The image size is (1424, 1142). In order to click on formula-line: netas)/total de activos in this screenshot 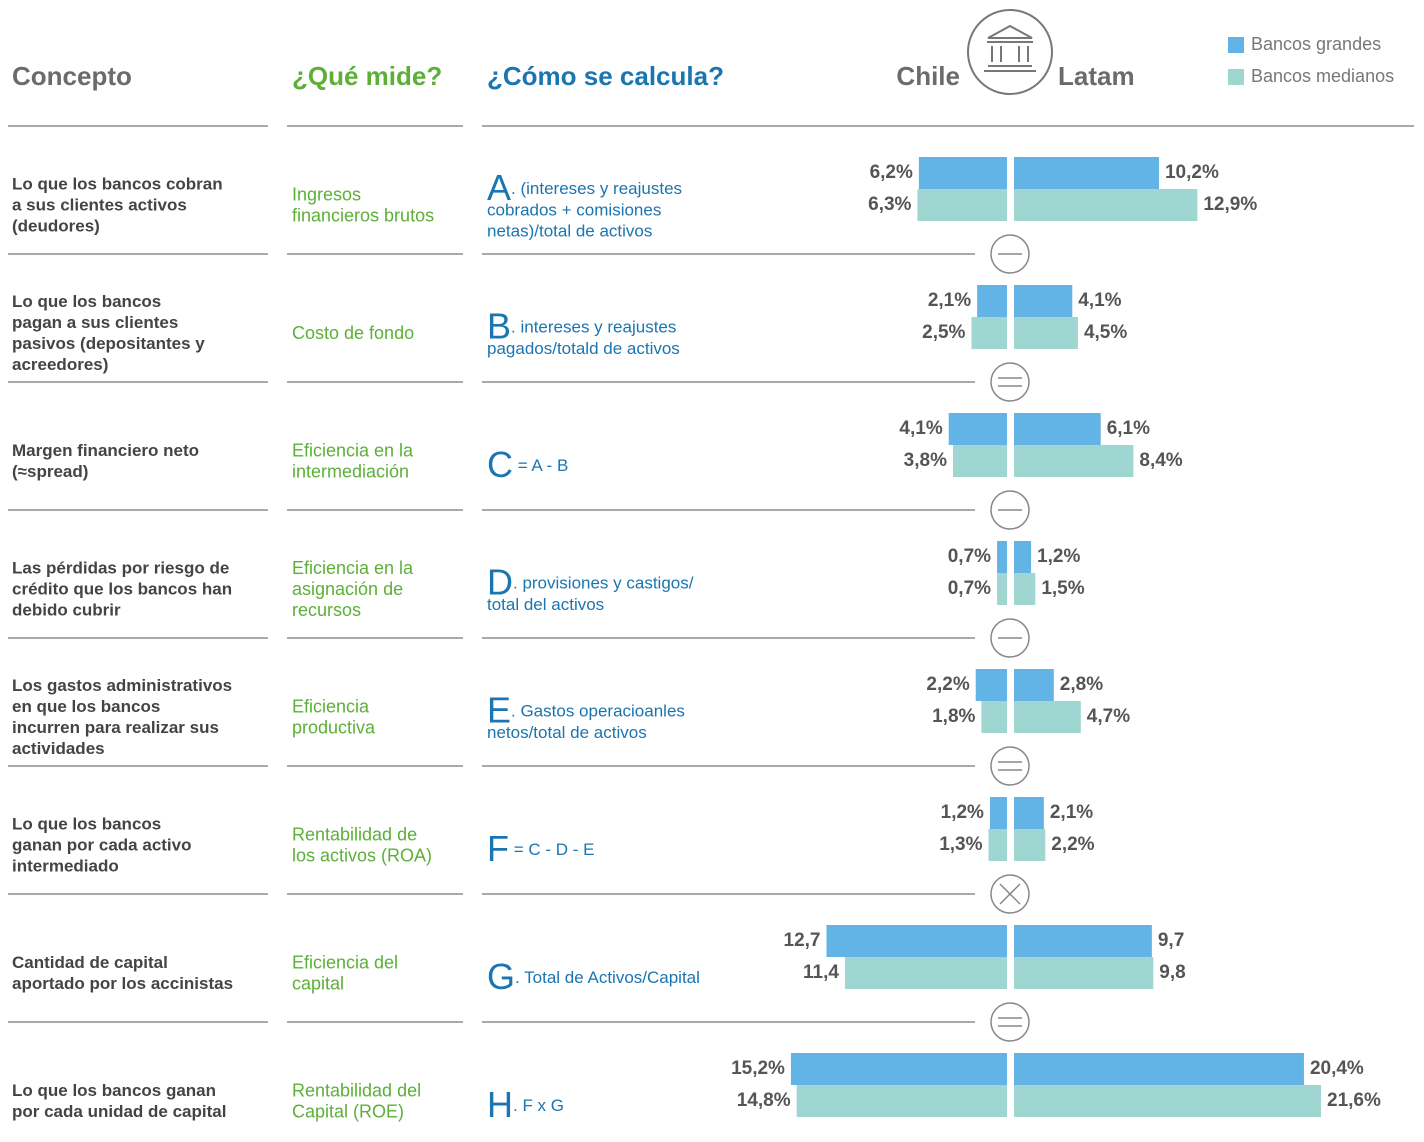, I will do `click(569, 230)`.